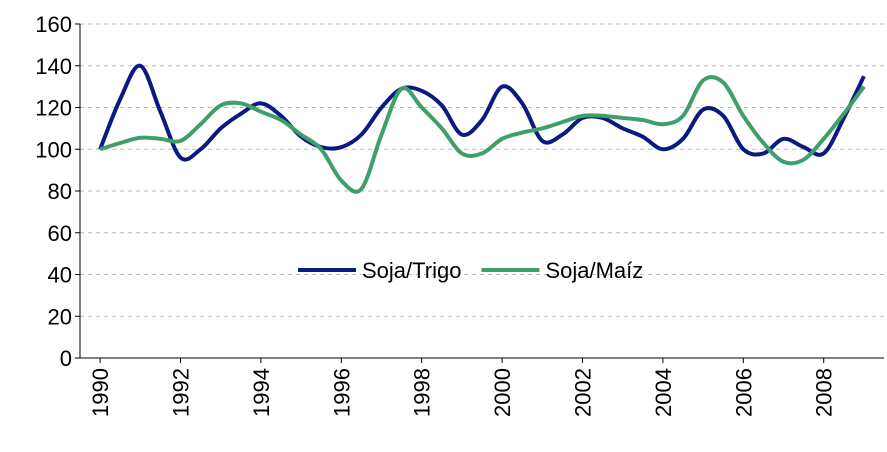  What do you see at coordinates (60, 233) in the screenshot?
I see `y-tick-label: 60` at bounding box center [60, 233].